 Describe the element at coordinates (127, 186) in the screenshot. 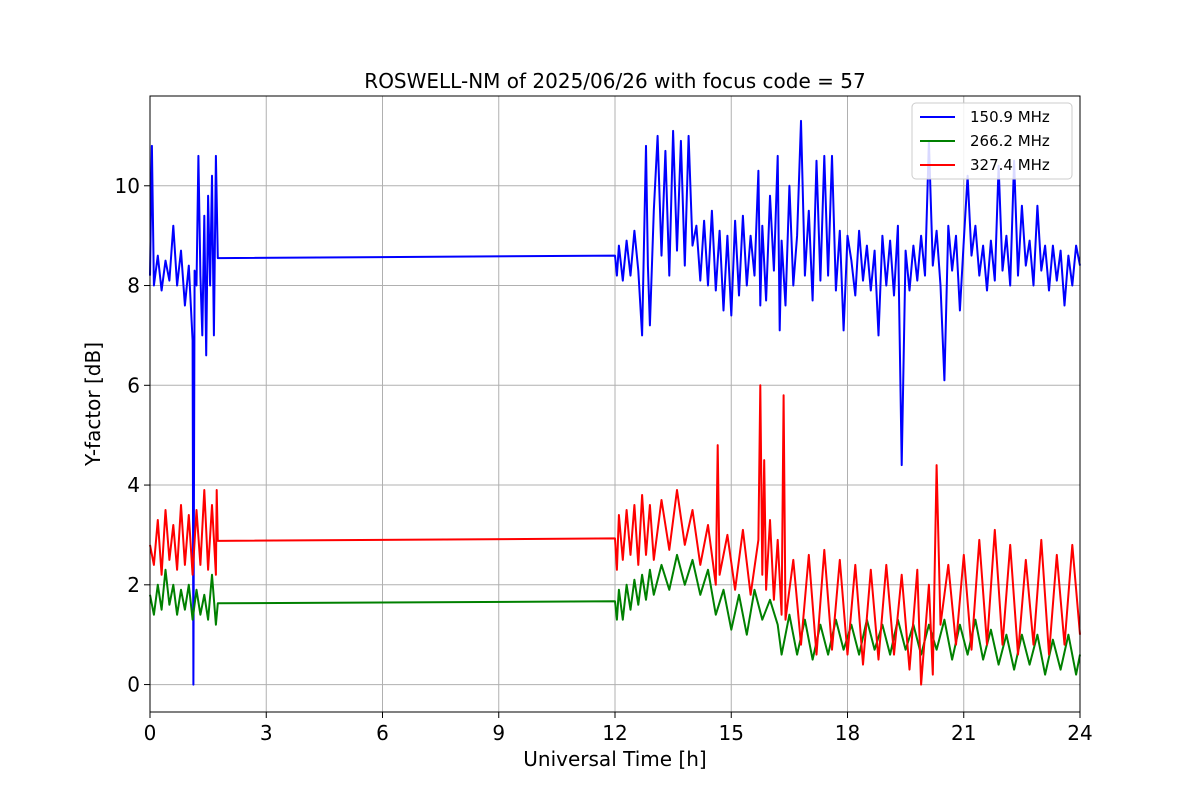

I see `y-tick-label: 10` at that location.